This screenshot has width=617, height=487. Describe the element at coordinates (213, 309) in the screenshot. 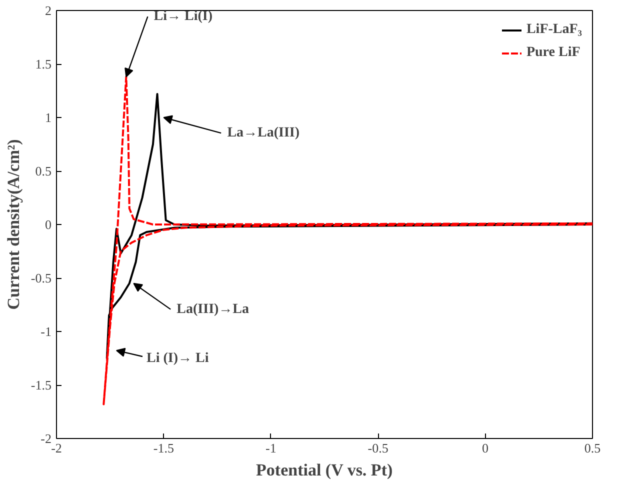

I see `annotation: La(III)→La` at that location.